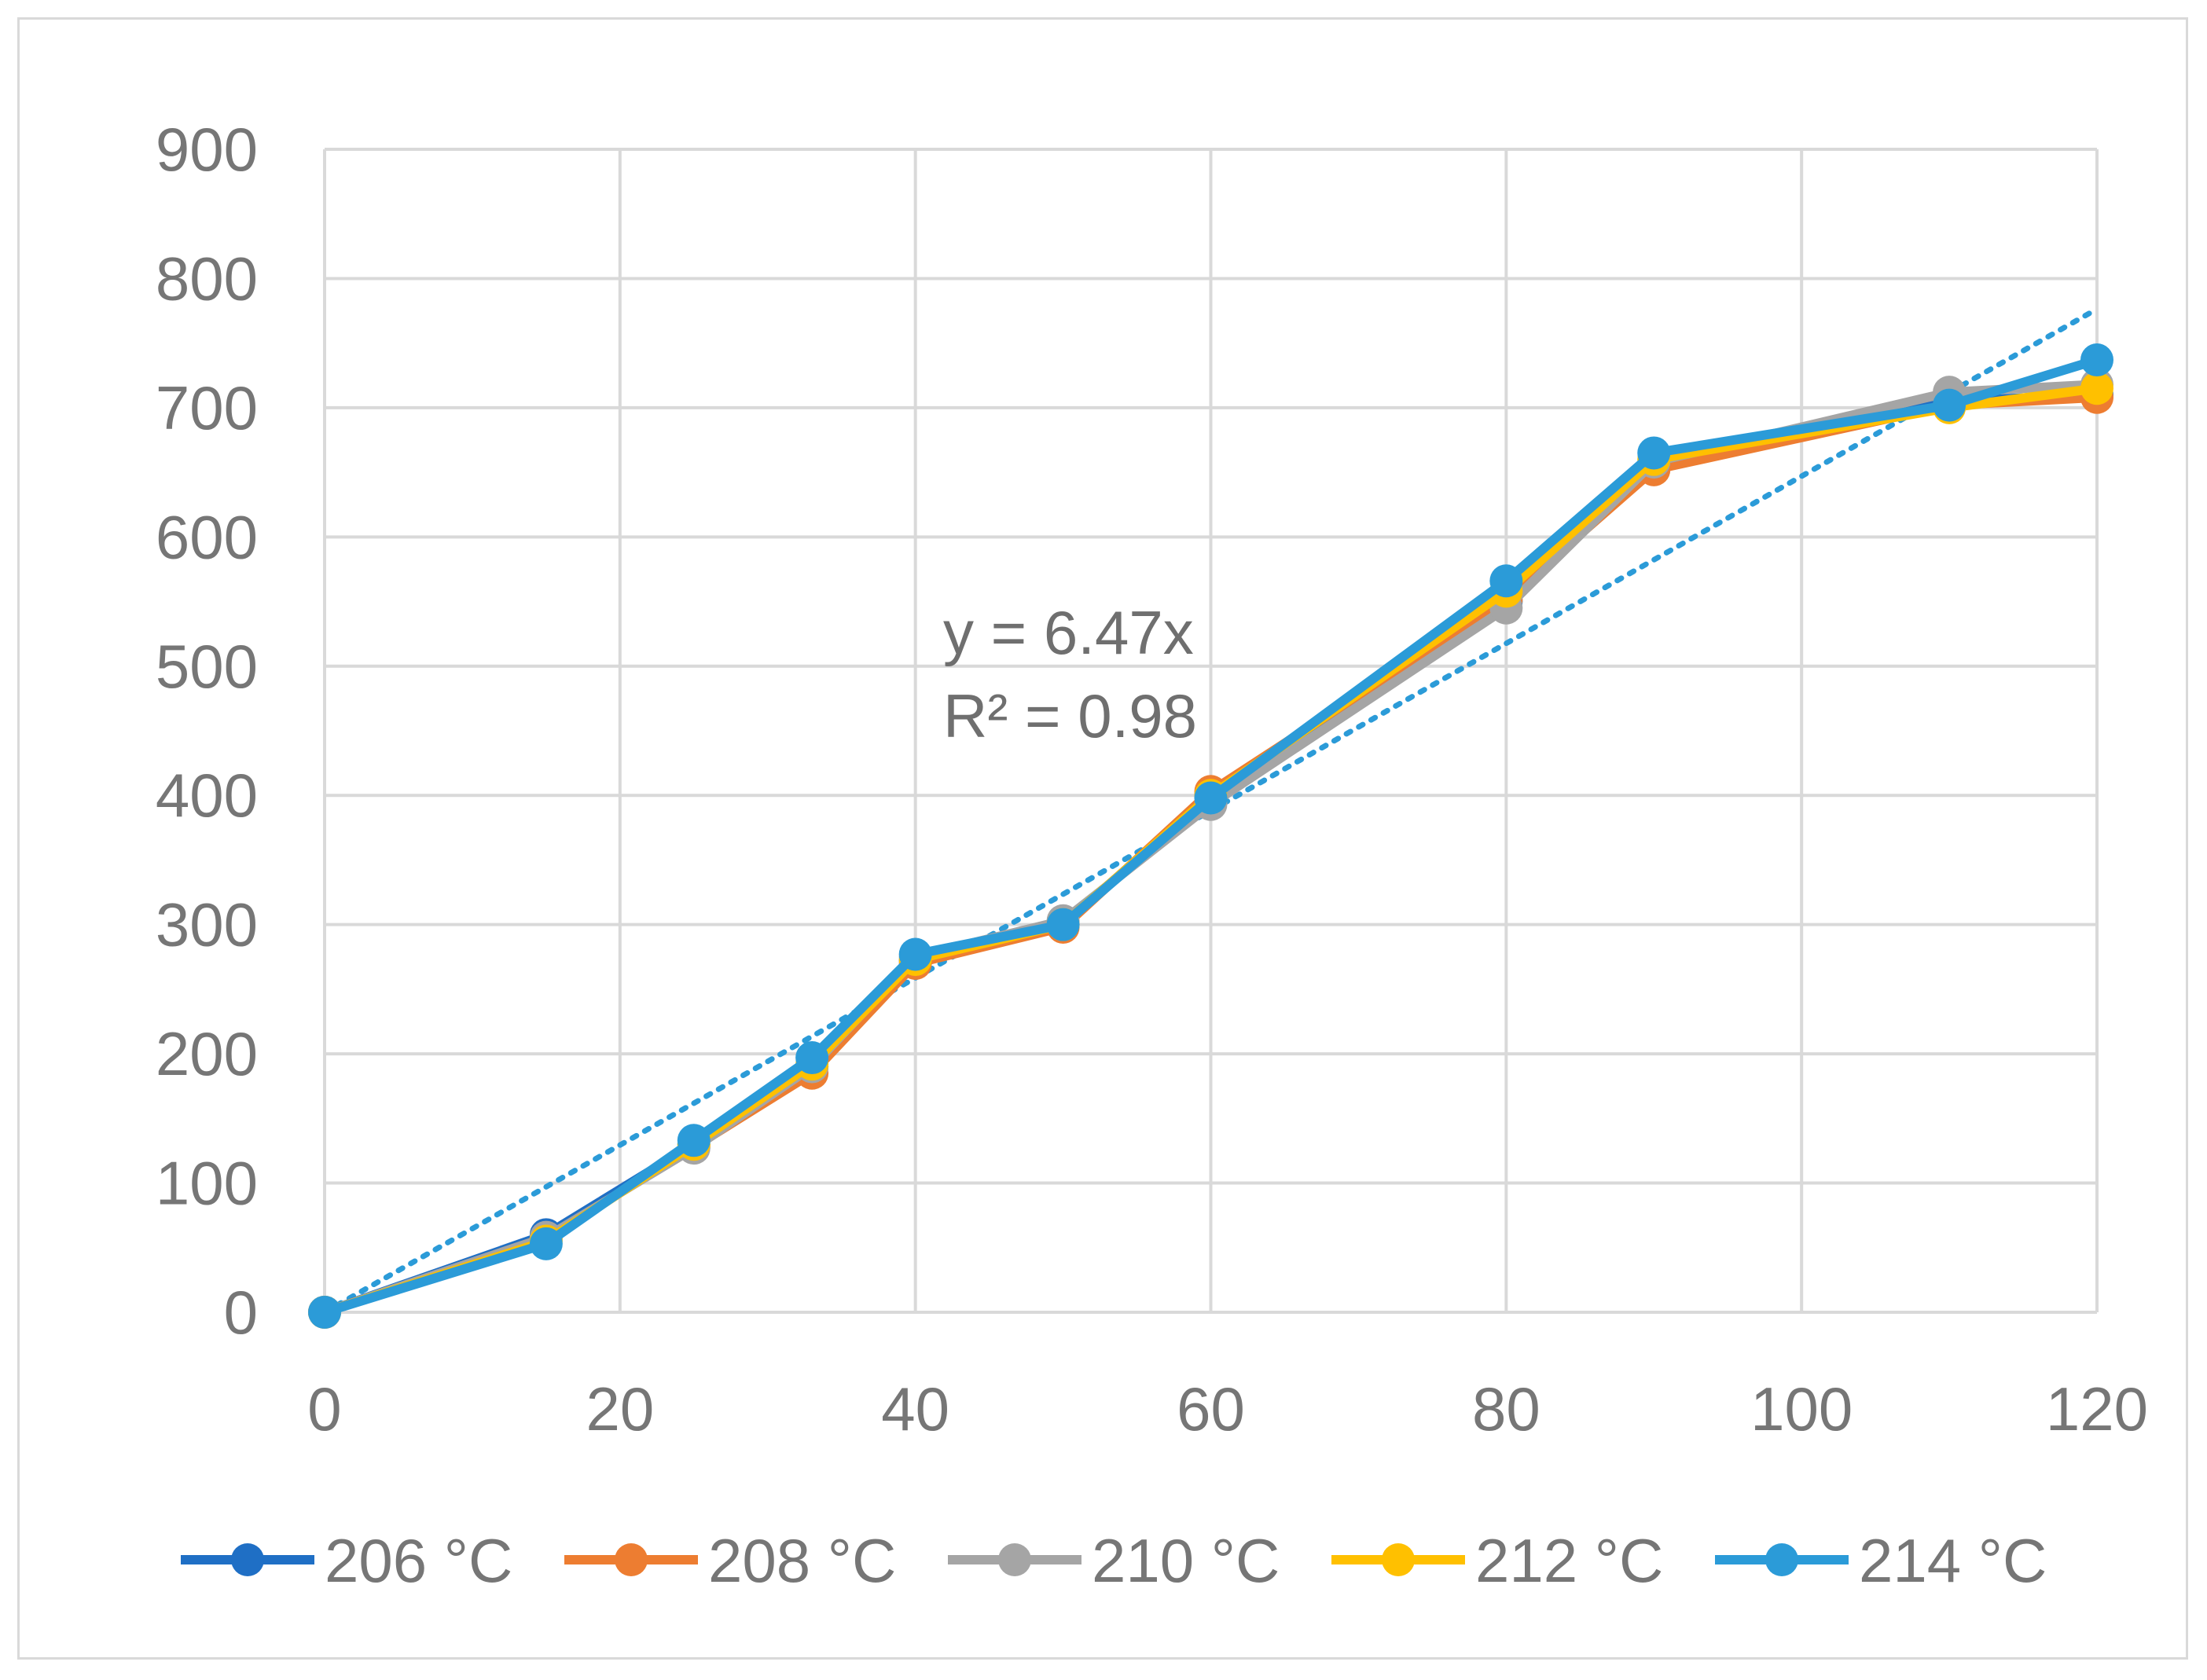  I want to click on y-tick-label: 500, so click(207, 666).